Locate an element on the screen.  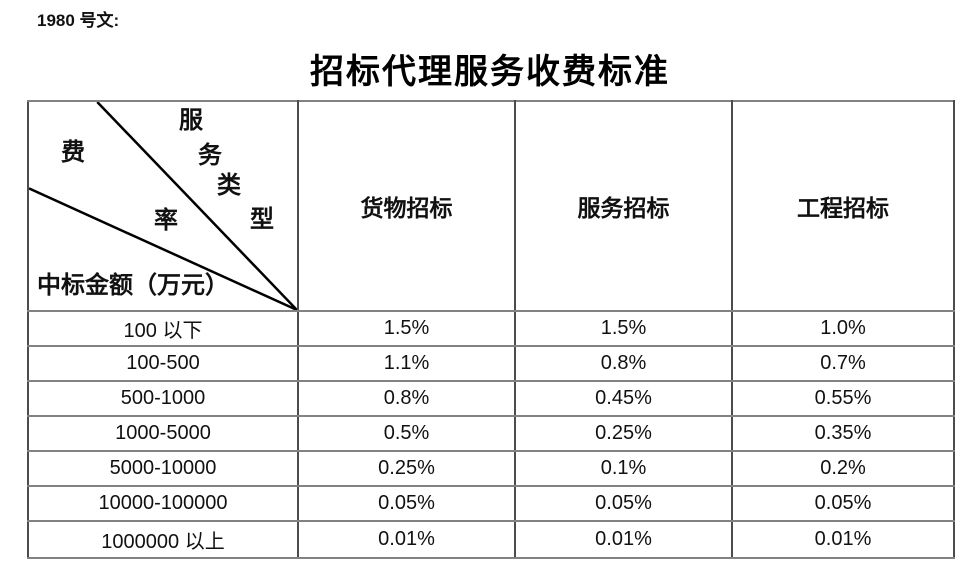
table-row: 100-500 1.1% 0.8% 0.7% is located at coordinates (491, 363).